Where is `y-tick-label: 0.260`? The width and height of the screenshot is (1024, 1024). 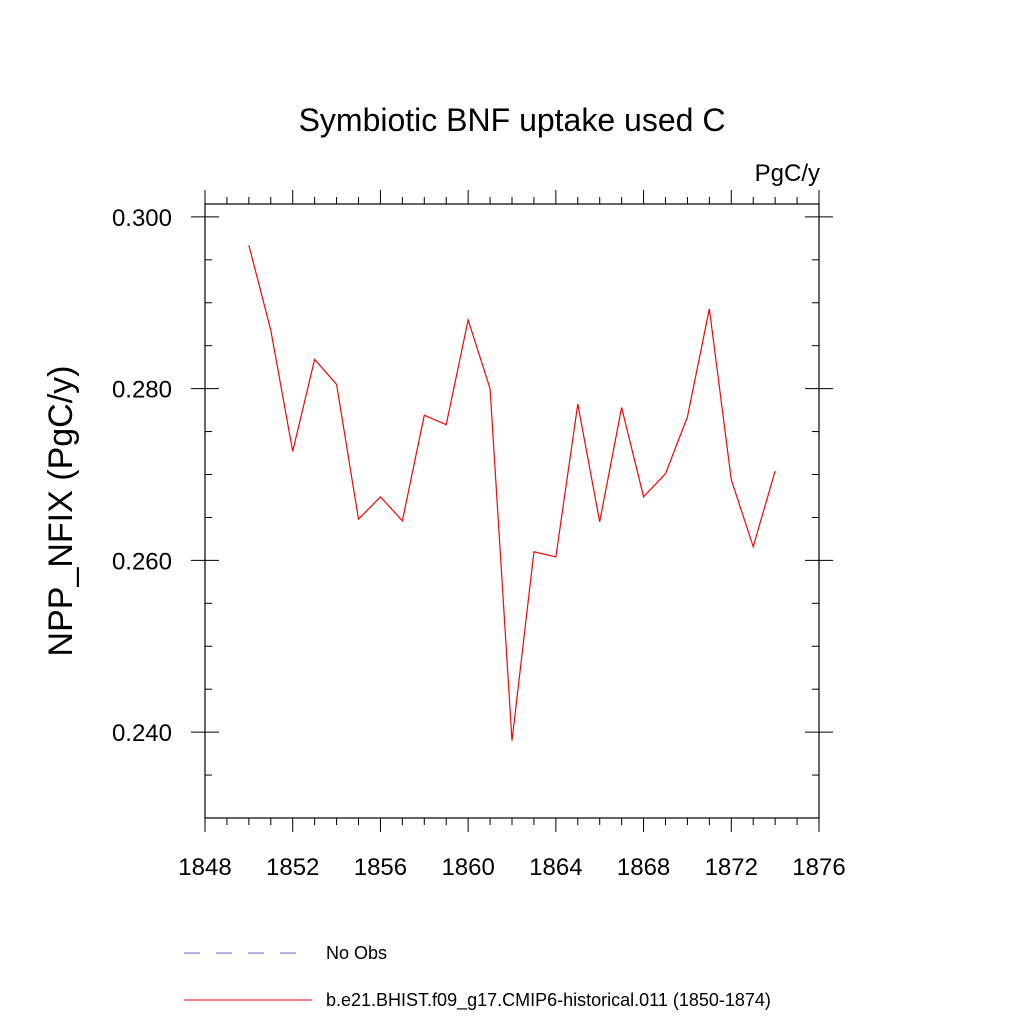
y-tick-label: 0.260 is located at coordinates (142, 561).